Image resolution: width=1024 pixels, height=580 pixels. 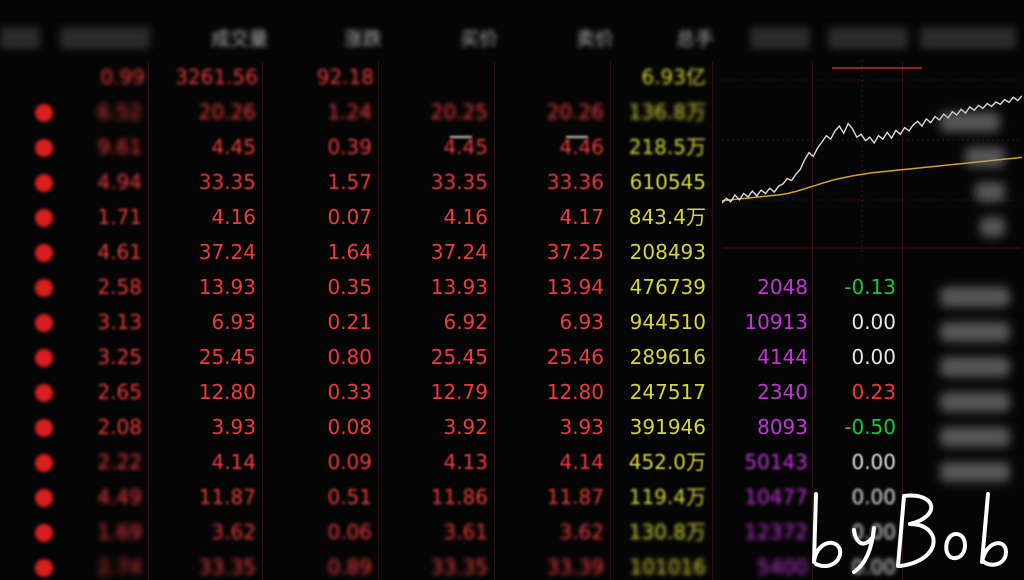 What do you see at coordinates (512, 252) in the screenshot?
I see `table-row: 4.61 37.24 1.64 37.24 37.25 208493` at bounding box center [512, 252].